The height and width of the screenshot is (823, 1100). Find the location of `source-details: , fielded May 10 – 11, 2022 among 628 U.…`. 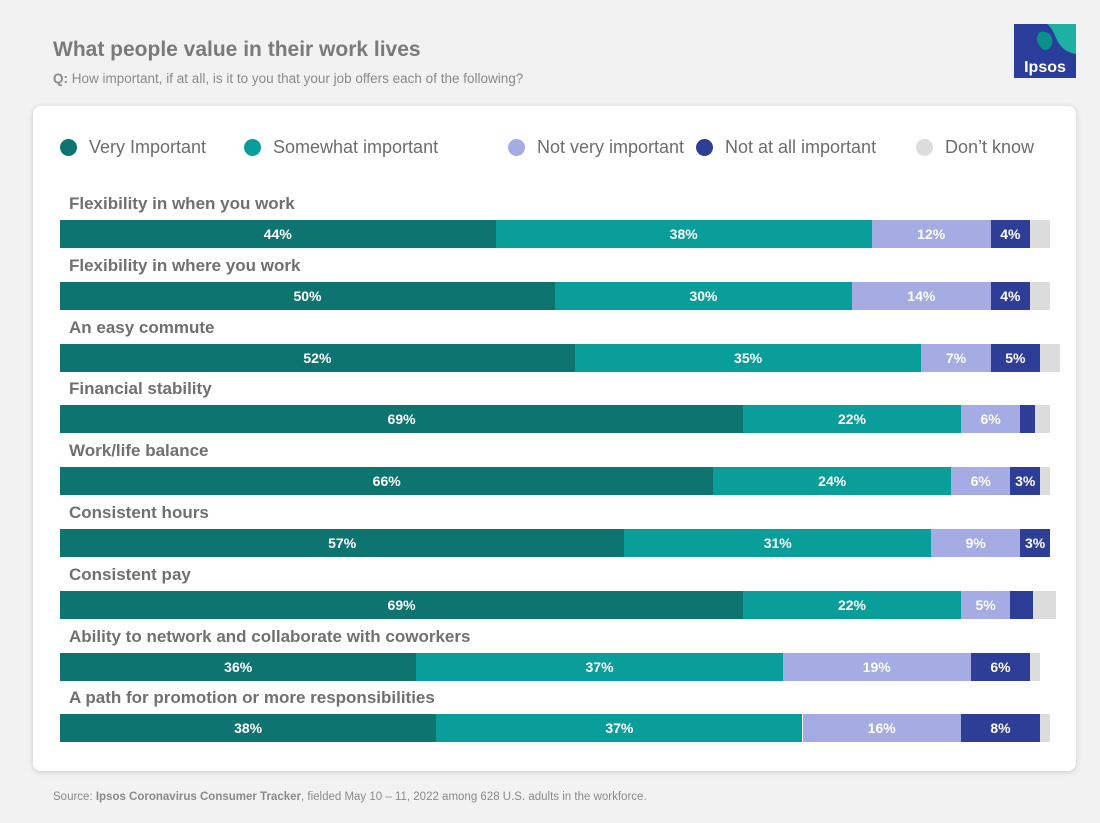

source-details: , fielded May 10 – 11, 2022 among 628 U.… is located at coordinates (473, 797).